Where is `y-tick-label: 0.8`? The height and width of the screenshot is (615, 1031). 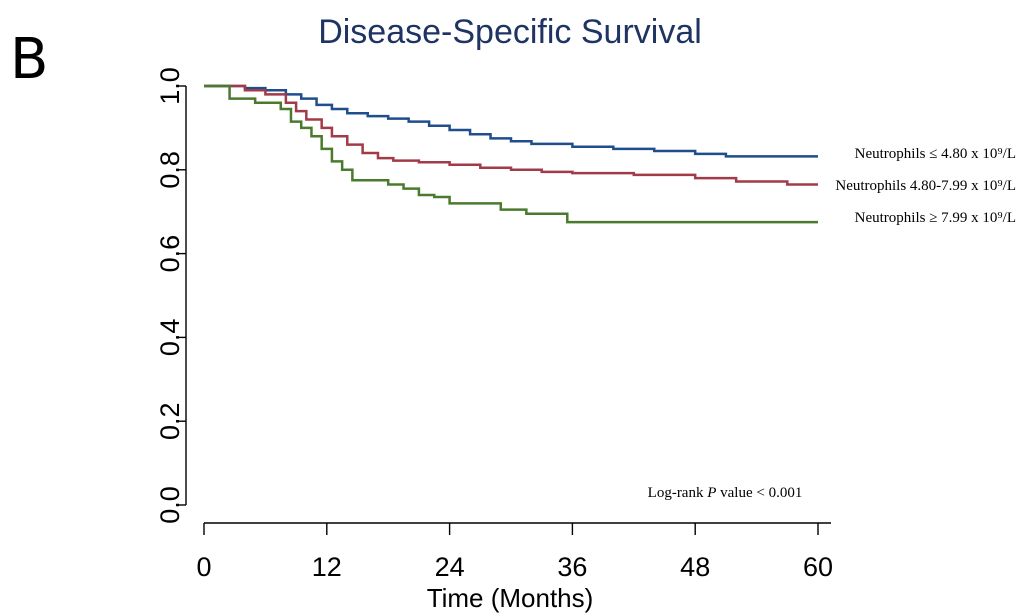
y-tick-label: 0.8 is located at coordinates (170, 170).